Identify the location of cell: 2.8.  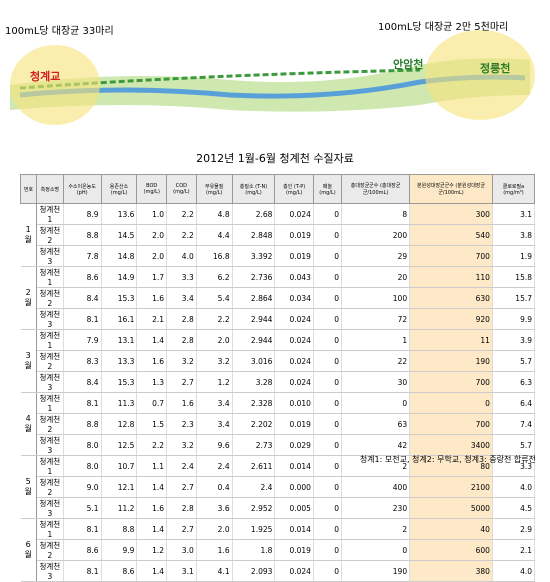
(181, 508).